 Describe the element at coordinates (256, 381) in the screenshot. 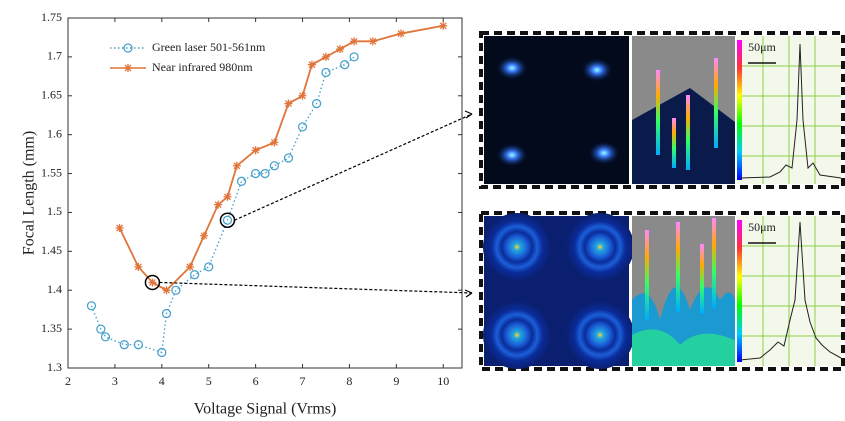

I see `x-tick-label: 6` at that location.